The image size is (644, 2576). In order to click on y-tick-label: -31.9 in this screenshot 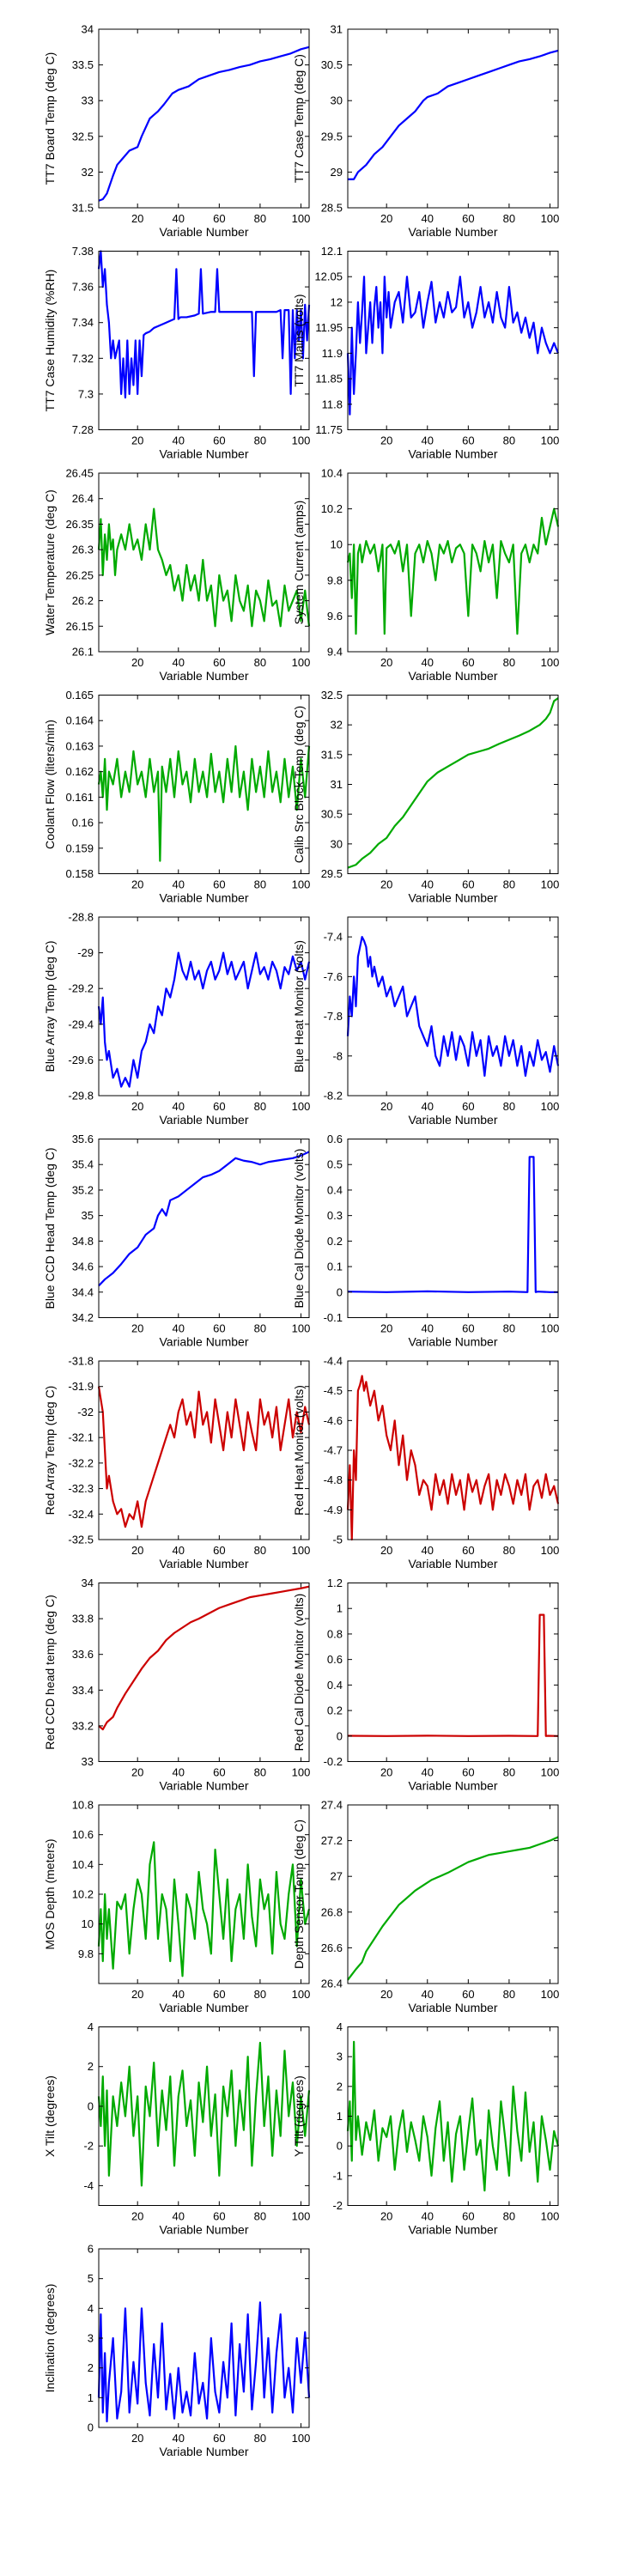, I will do `click(81, 1386)`.